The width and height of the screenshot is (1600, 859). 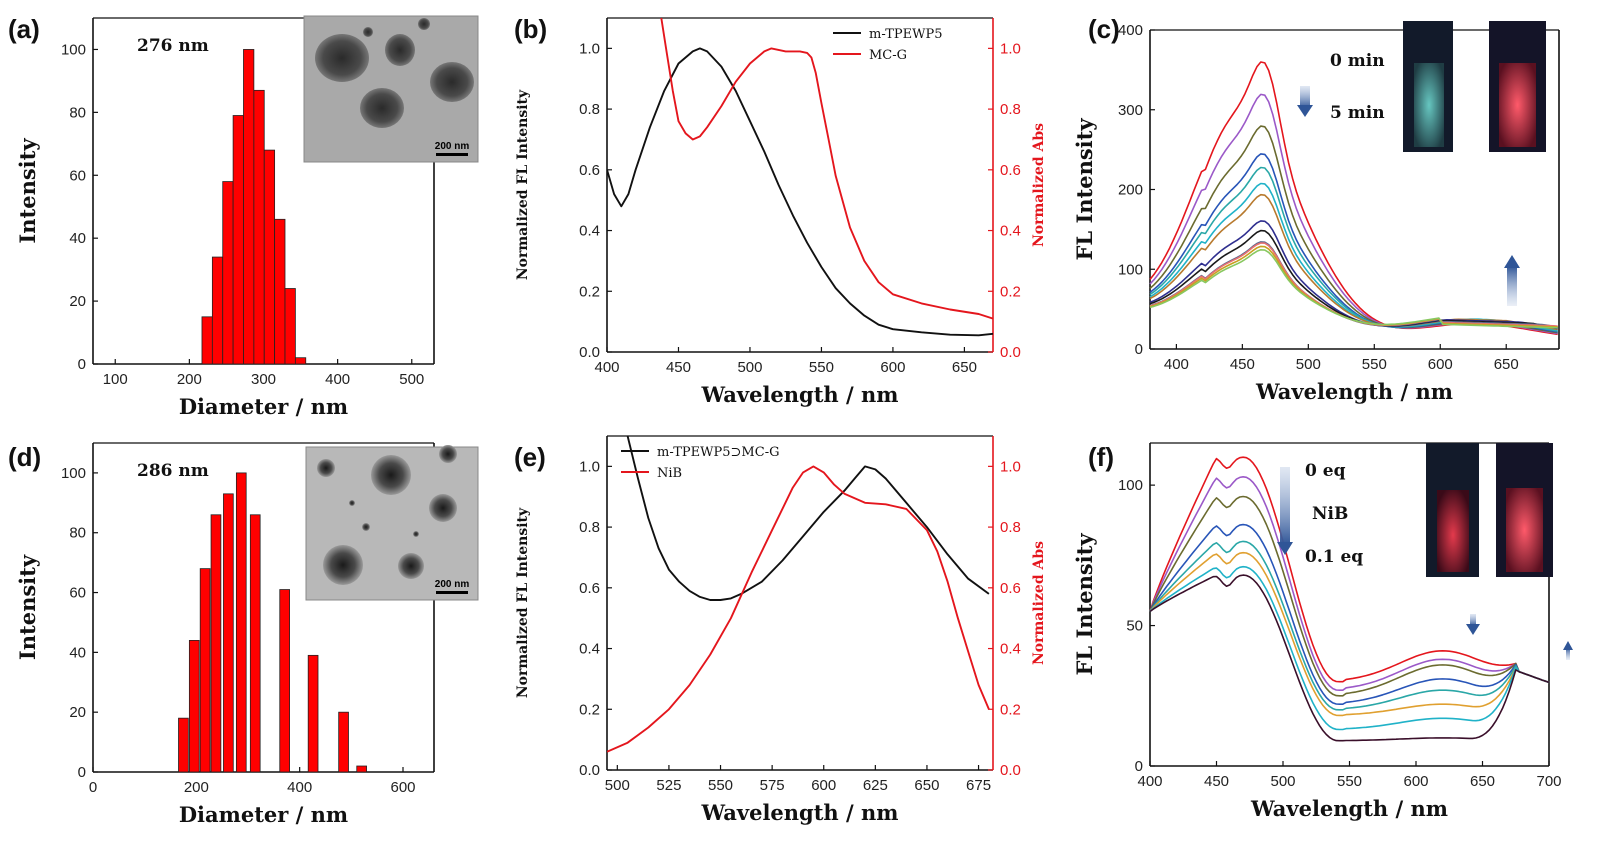 I want to click on x-axis-label: Diameter / nm, so click(x=263, y=814).